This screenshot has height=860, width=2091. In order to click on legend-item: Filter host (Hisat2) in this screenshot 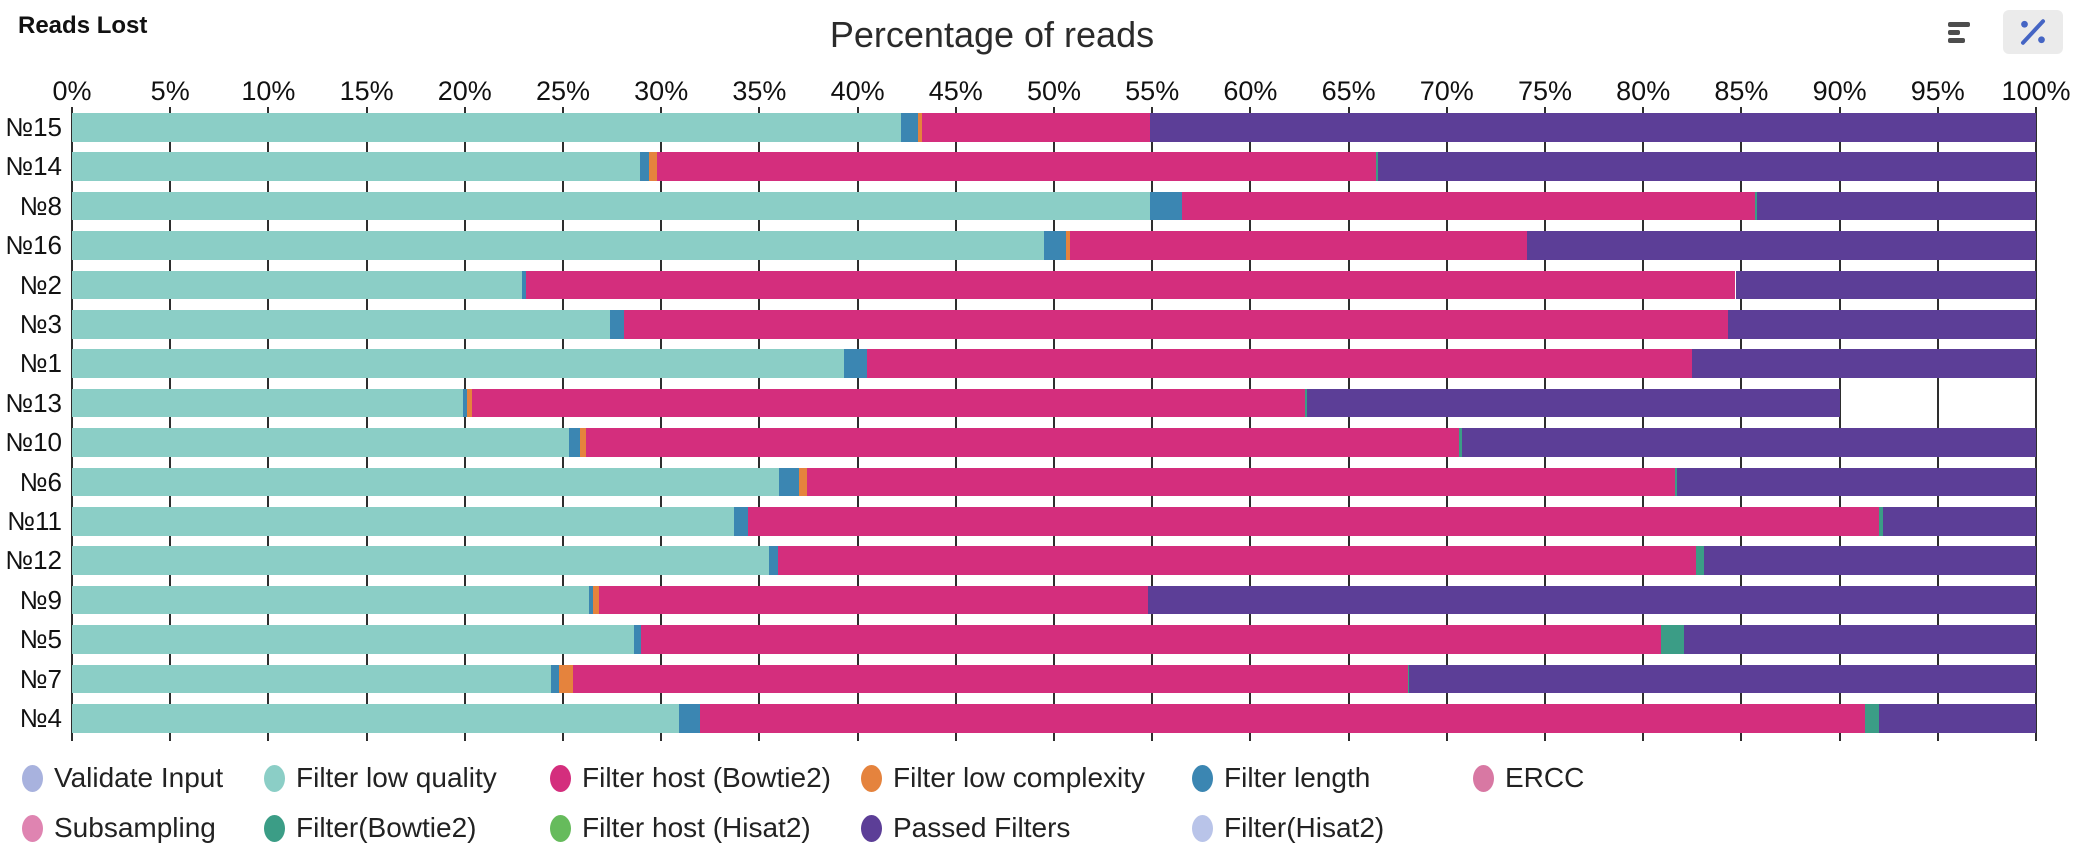, I will do `click(680, 828)`.